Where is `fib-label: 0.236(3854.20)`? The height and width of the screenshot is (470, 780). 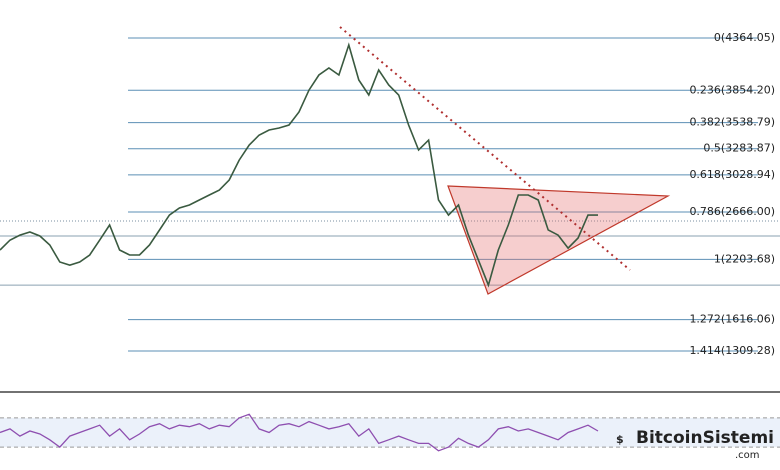
fib-label: 0.236(3854.20) is located at coordinates (732, 89).